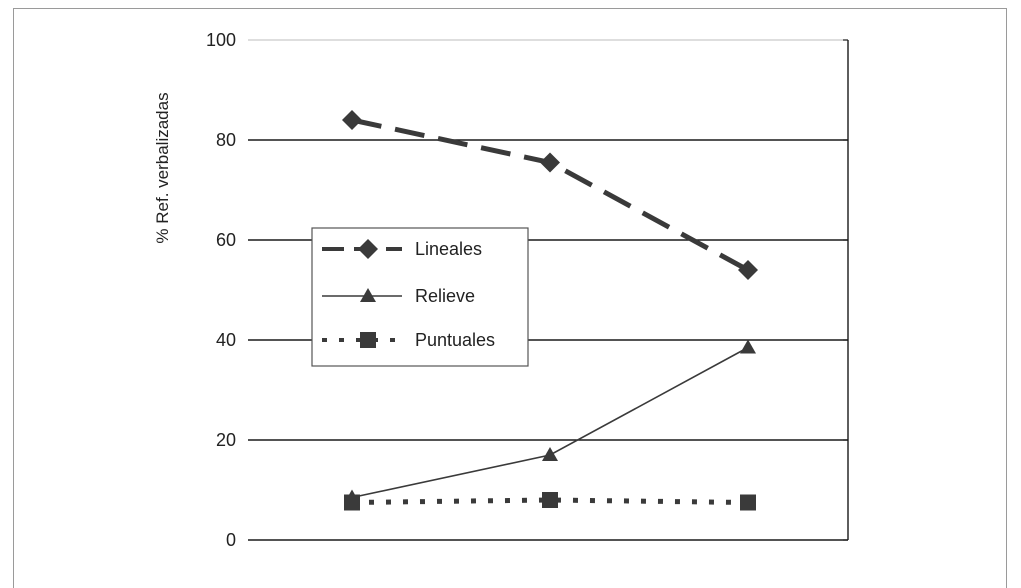 Image resolution: width=1021 pixels, height=588 pixels. Describe the element at coordinates (368, 295) in the screenshot. I see `legend-marker-relieve` at that location.